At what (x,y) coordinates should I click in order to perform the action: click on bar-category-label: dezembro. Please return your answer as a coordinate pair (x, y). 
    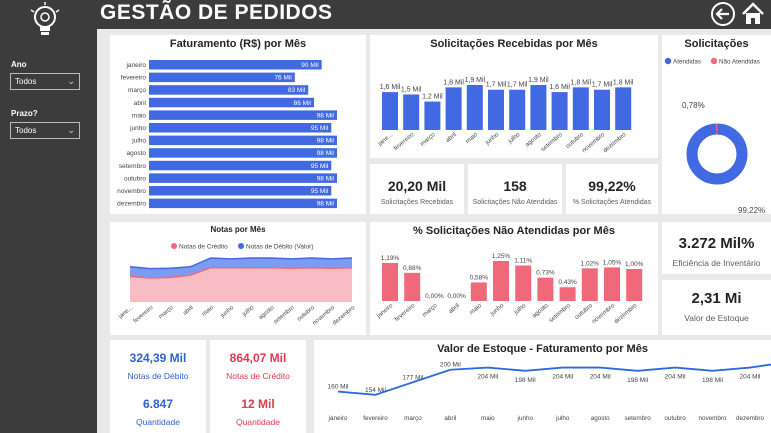
    Looking at the image, I should click on (131, 204).